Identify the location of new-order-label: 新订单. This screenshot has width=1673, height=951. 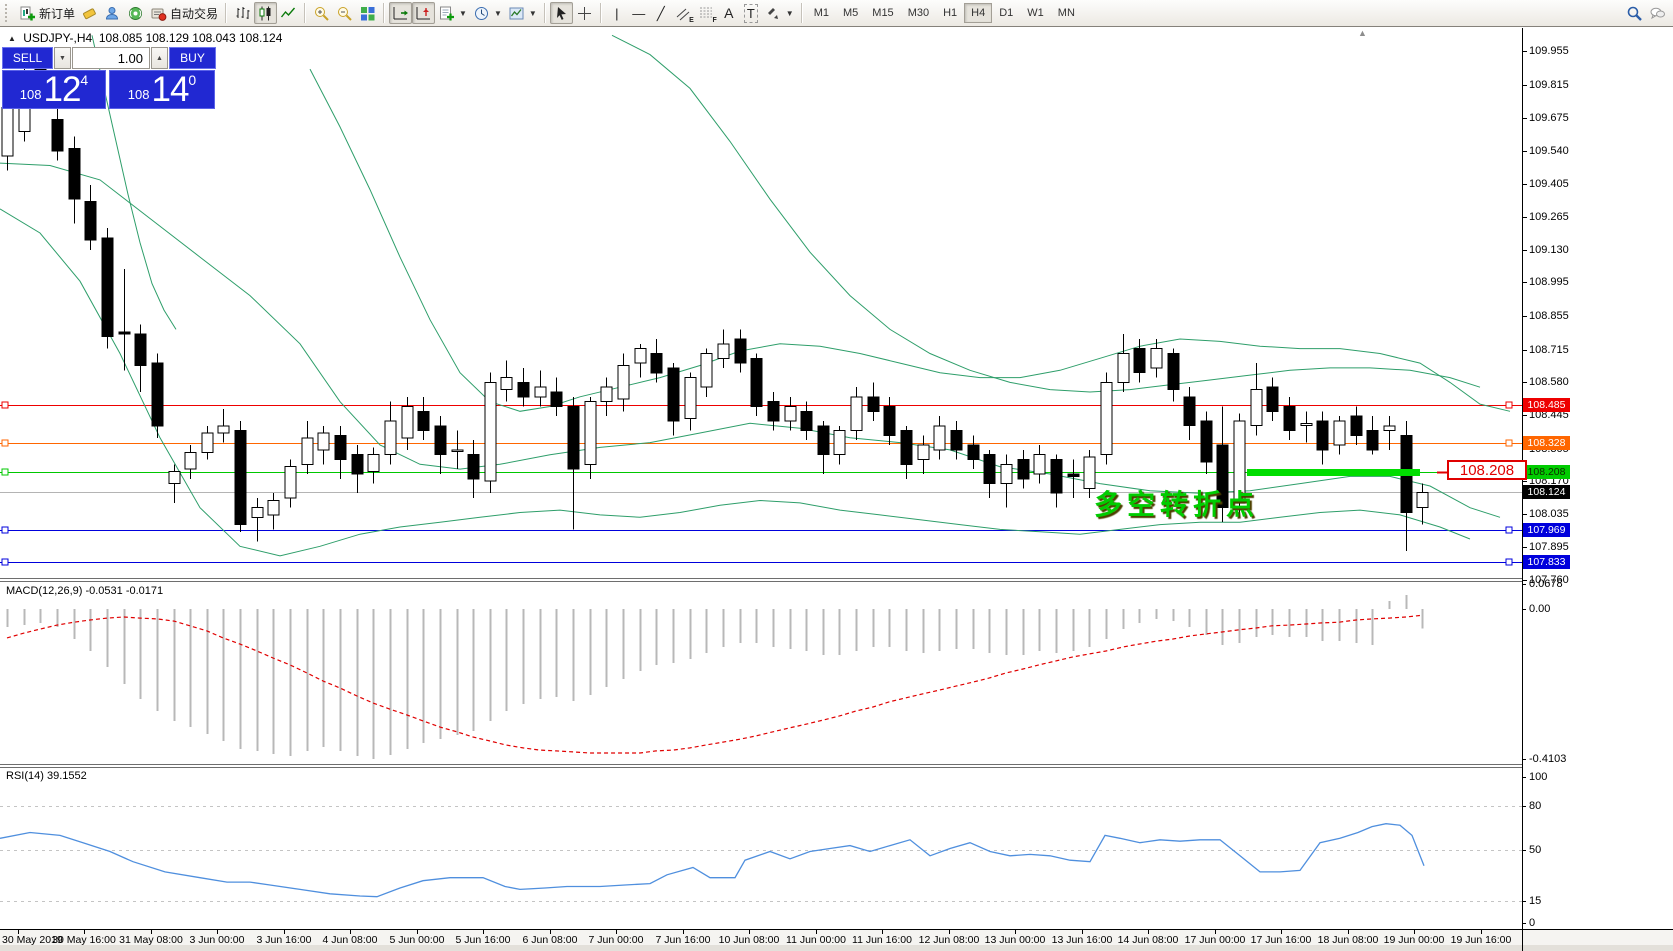
(57, 13).